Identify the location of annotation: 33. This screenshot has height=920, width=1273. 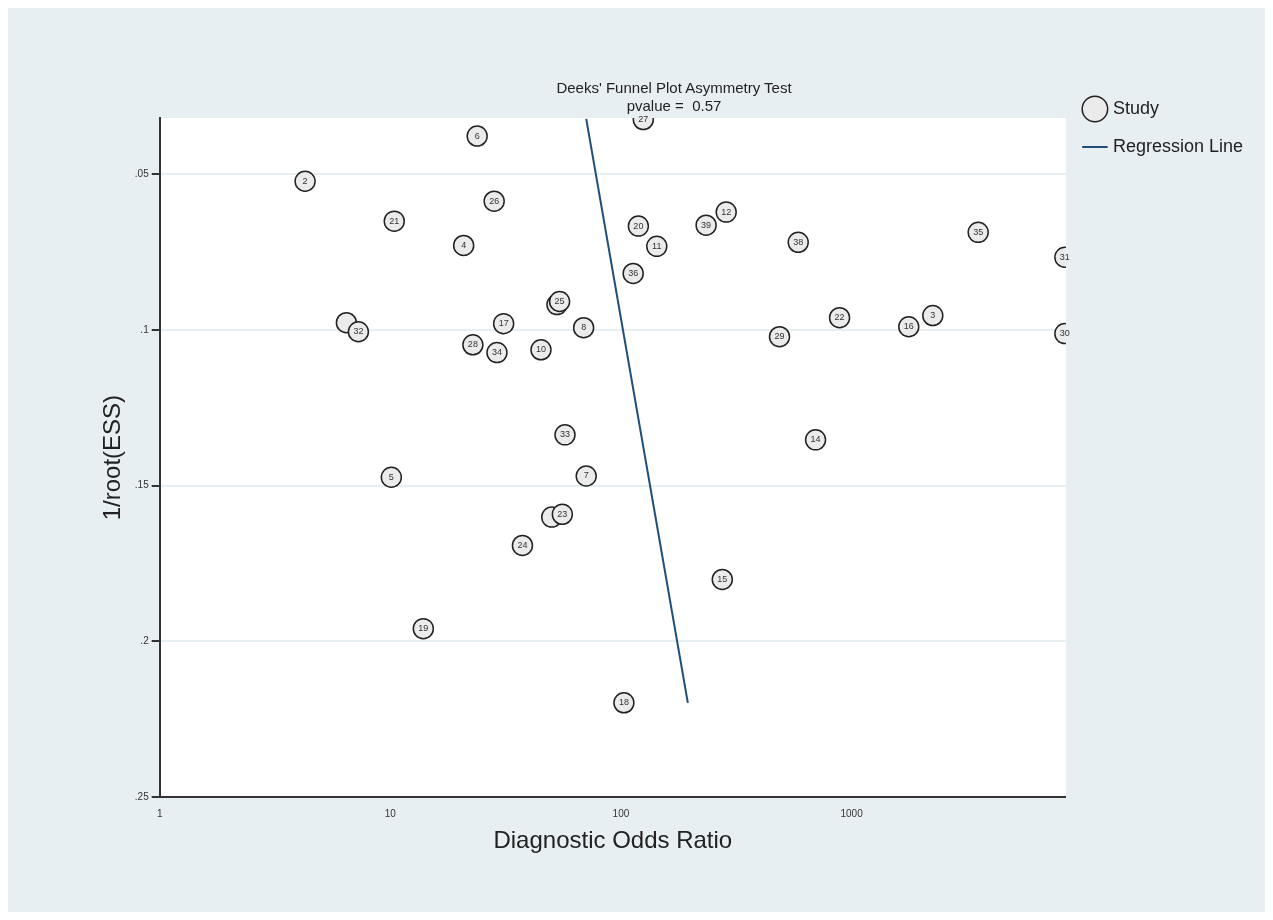
(565, 434).